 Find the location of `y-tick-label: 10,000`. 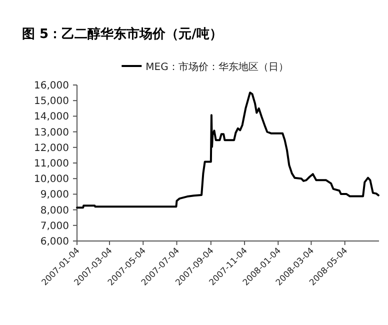

y-tick-label: 10,000 is located at coordinates (51, 180).